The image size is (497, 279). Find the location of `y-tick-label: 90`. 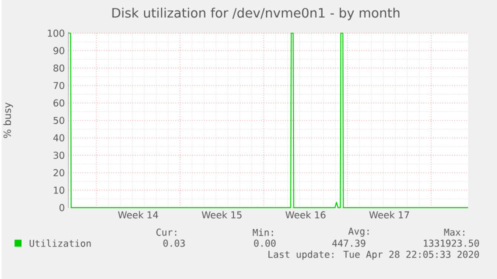

y-tick-label: 90 is located at coordinates (58, 50).